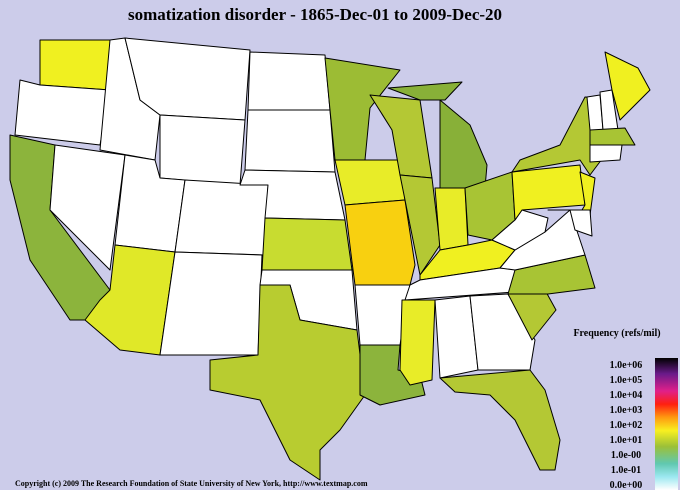  Describe the element at coordinates (626, 395) in the screenshot. I see `legend-label: 1.0e+04` at that location.